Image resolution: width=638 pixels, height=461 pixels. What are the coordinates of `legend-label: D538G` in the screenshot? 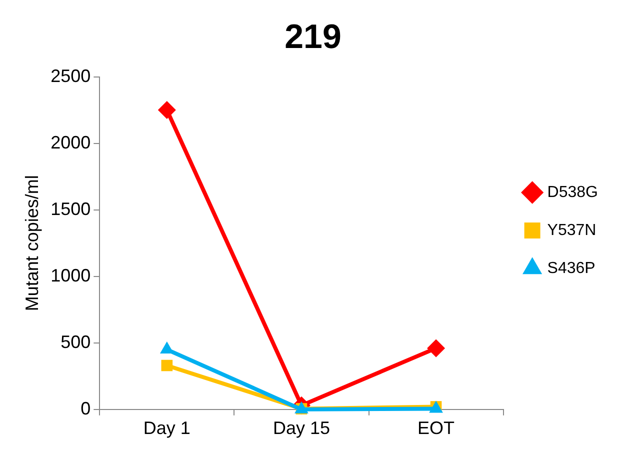 It's located at (572, 192).